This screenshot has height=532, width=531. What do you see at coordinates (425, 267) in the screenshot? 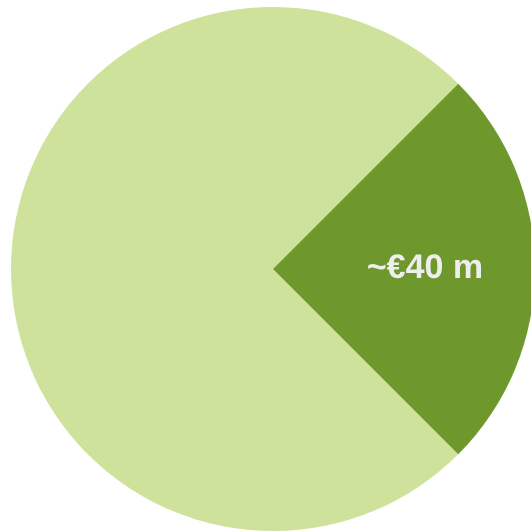
I see `slice-label: ~€40 m` at bounding box center [425, 267].